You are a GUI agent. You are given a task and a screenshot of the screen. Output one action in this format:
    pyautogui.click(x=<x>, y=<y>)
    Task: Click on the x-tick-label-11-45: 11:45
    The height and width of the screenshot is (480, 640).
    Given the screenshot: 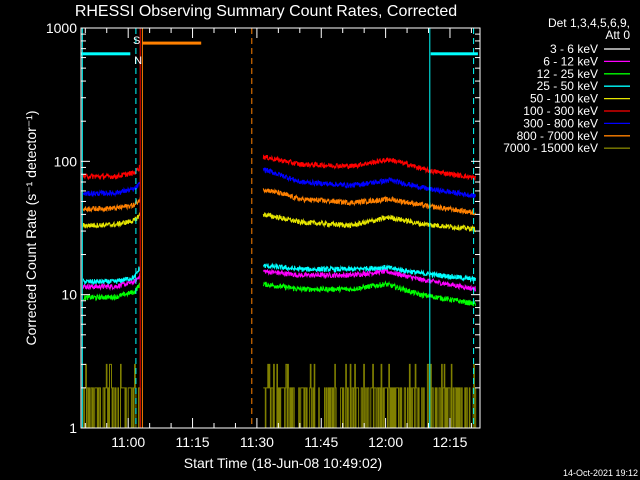 What is the action you would take?
    pyautogui.click(x=321, y=442)
    